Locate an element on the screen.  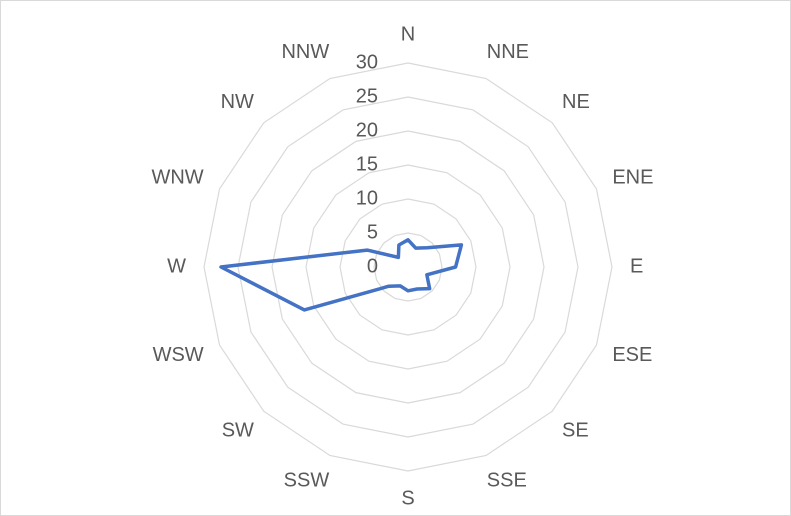
y-tick-label: 5 is located at coordinates (372, 232).